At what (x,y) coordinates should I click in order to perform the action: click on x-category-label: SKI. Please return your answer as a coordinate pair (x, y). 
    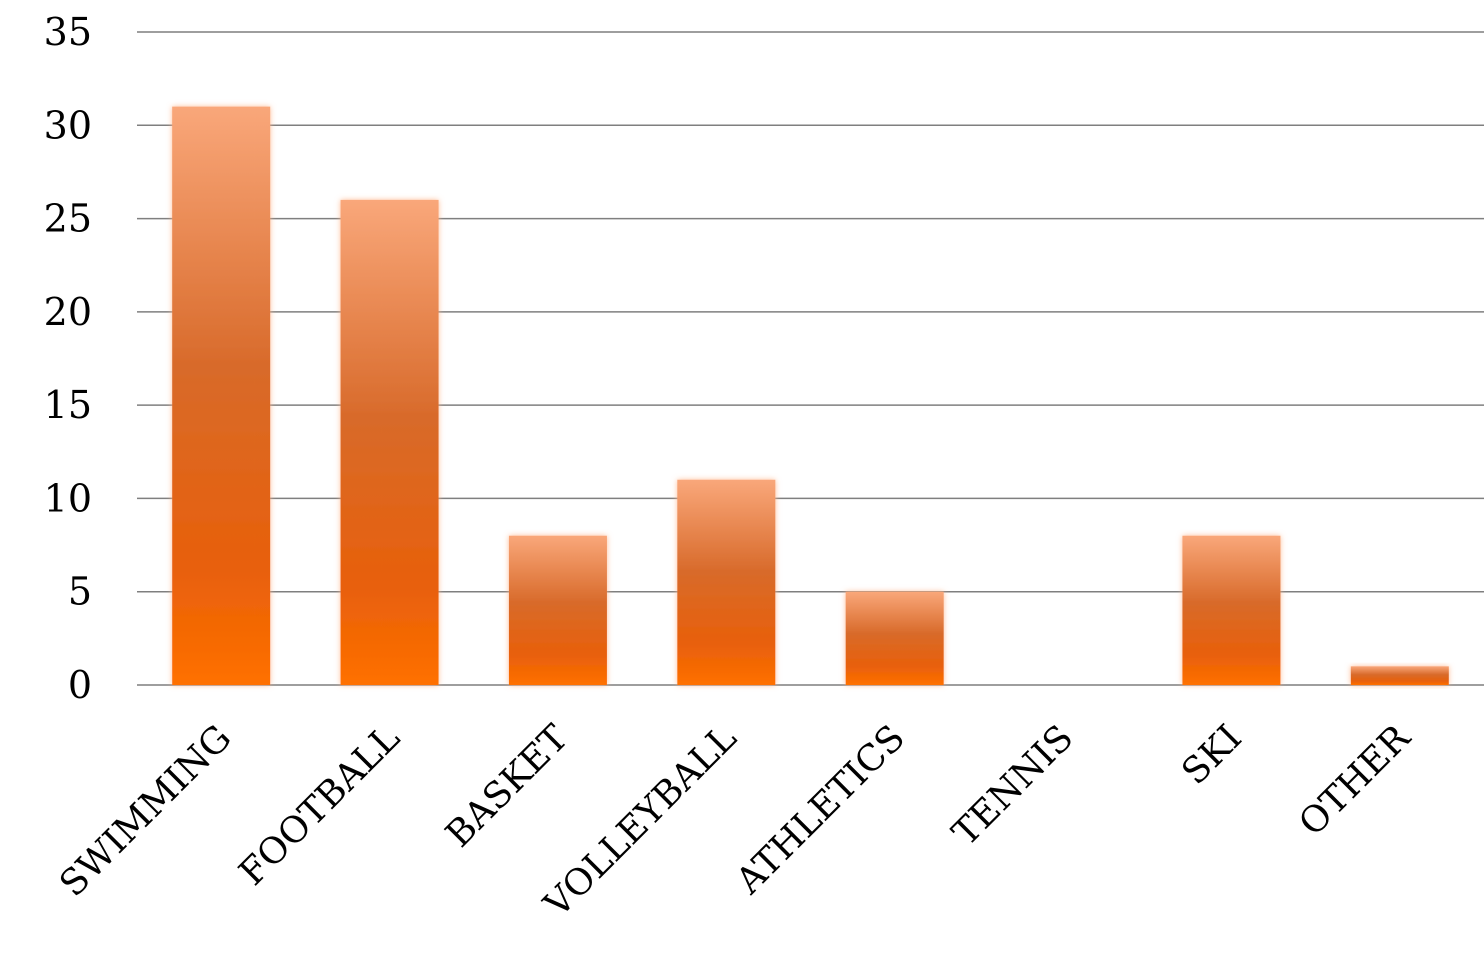
    Looking at the image, I should click on (1212, 755).